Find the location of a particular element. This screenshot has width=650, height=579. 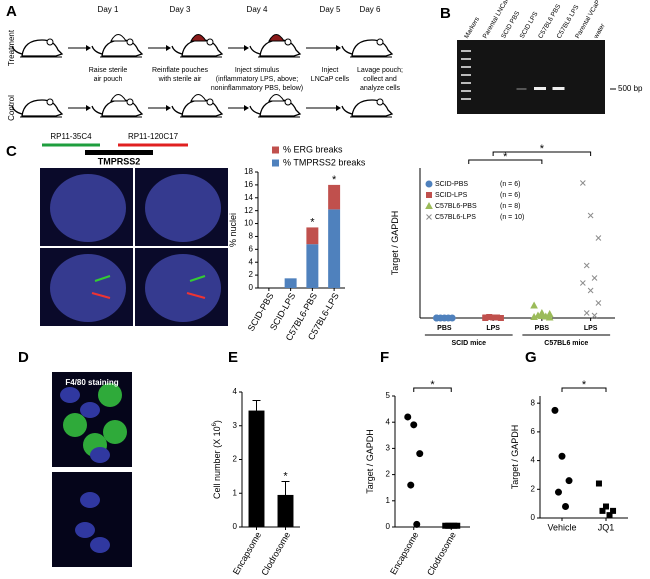

band-size-label: 500 bp is located at coordinates (630, 88).